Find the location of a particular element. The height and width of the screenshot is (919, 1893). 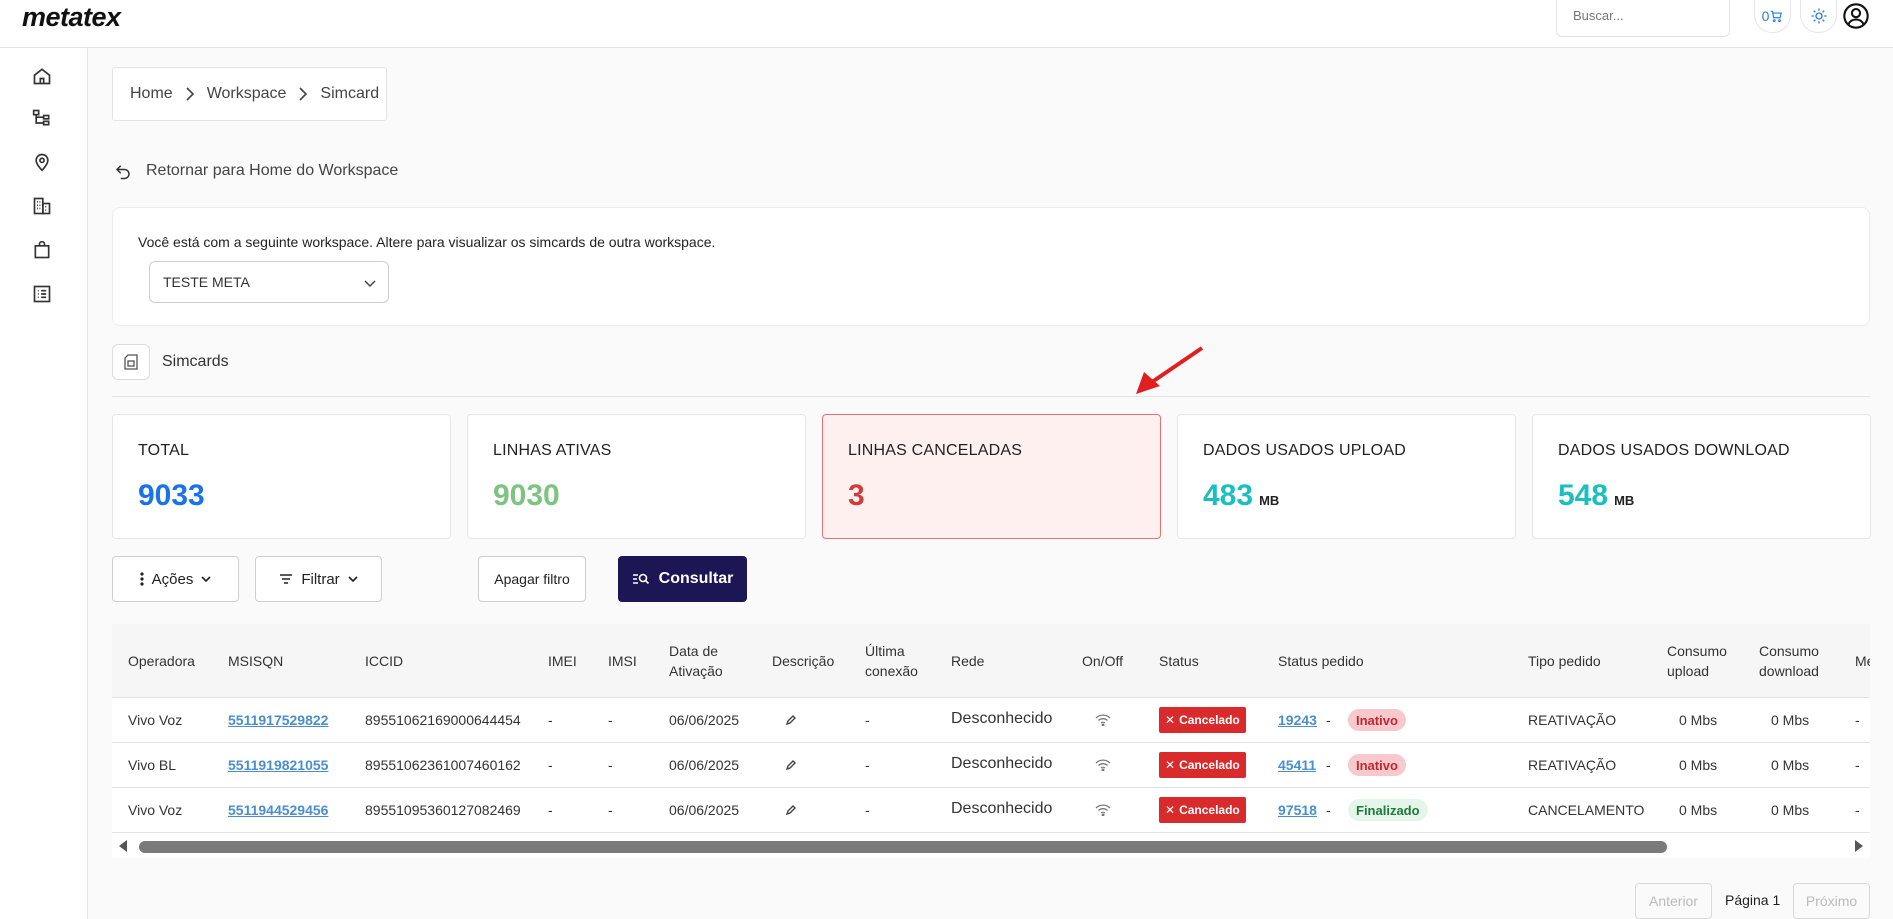

pagination-next-button: Próximo is located at coordinates (1831, 901).